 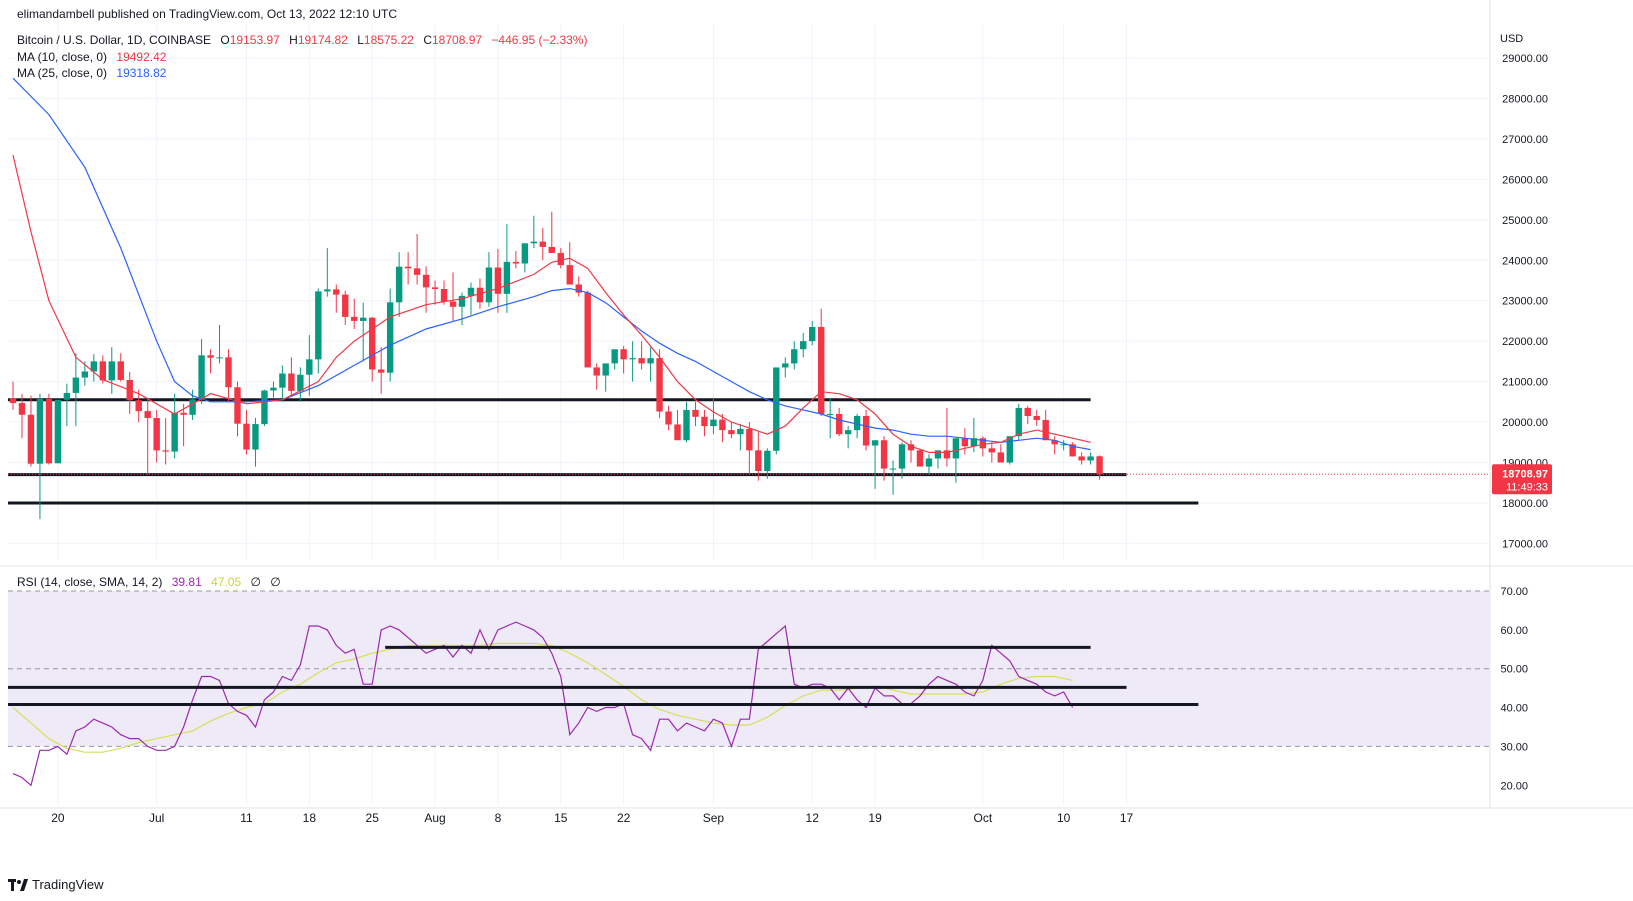 I want to click on time-tick-label: Oct, so click(x=983, y=818).